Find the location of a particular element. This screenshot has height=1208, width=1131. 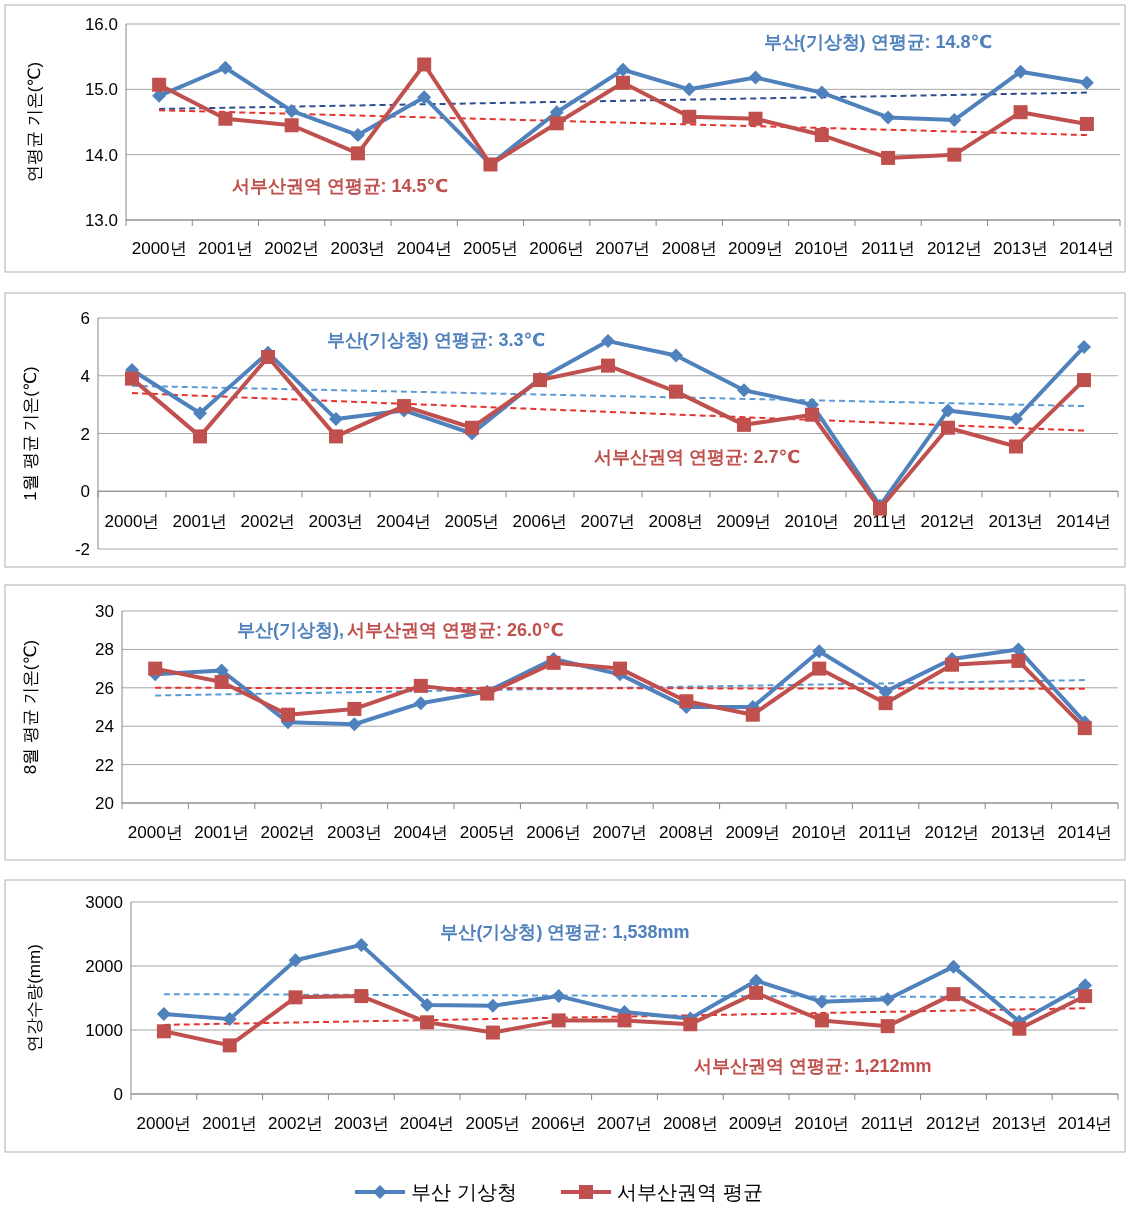

y-axis-title: 연평균 기온(℃) is located at coordinates (34, 122).